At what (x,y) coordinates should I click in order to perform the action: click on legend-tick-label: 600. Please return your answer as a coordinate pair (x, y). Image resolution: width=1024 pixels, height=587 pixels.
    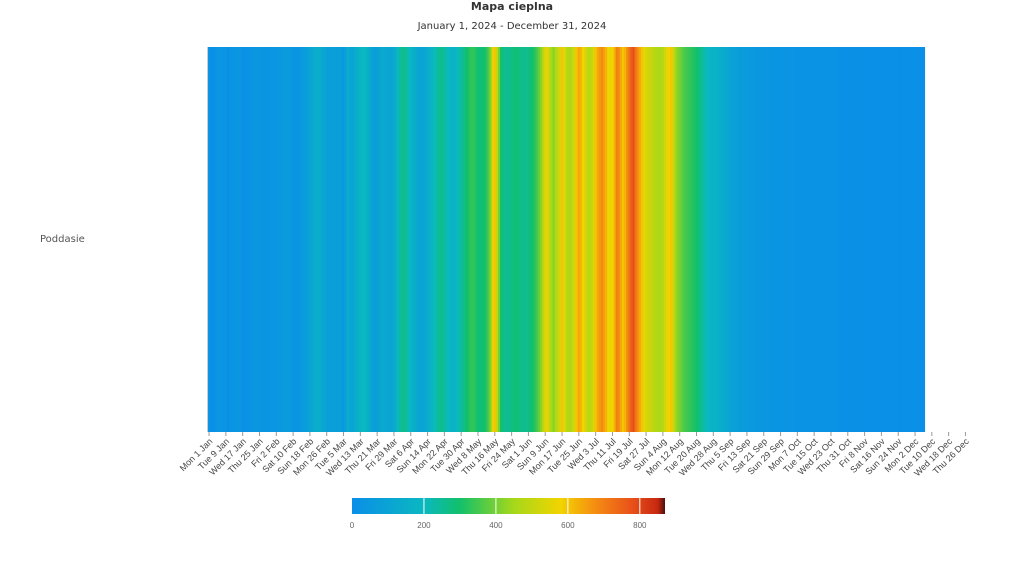
    Looking at the image, I should click on (568, 525).